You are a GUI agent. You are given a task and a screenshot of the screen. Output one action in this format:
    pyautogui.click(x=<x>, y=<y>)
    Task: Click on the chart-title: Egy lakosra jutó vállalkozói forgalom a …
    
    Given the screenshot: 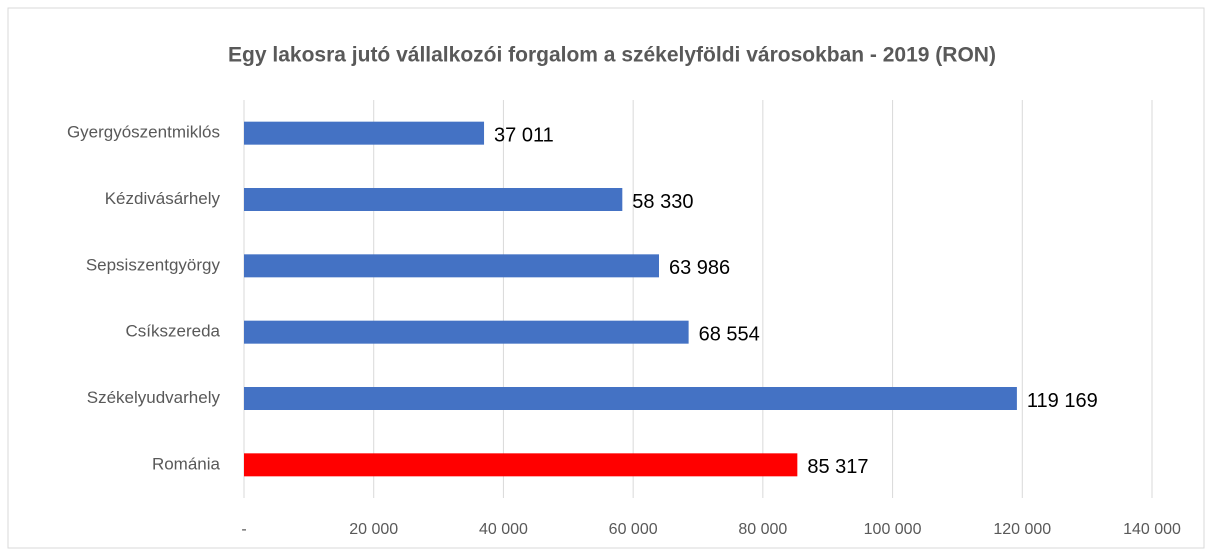 What is the action you would take?
    pyautogui.click(x=612, y=55)
    